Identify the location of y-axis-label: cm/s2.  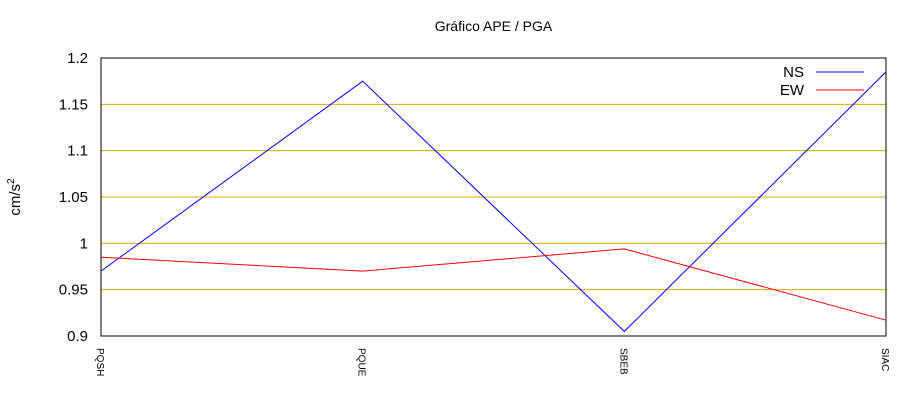
(15, 197).